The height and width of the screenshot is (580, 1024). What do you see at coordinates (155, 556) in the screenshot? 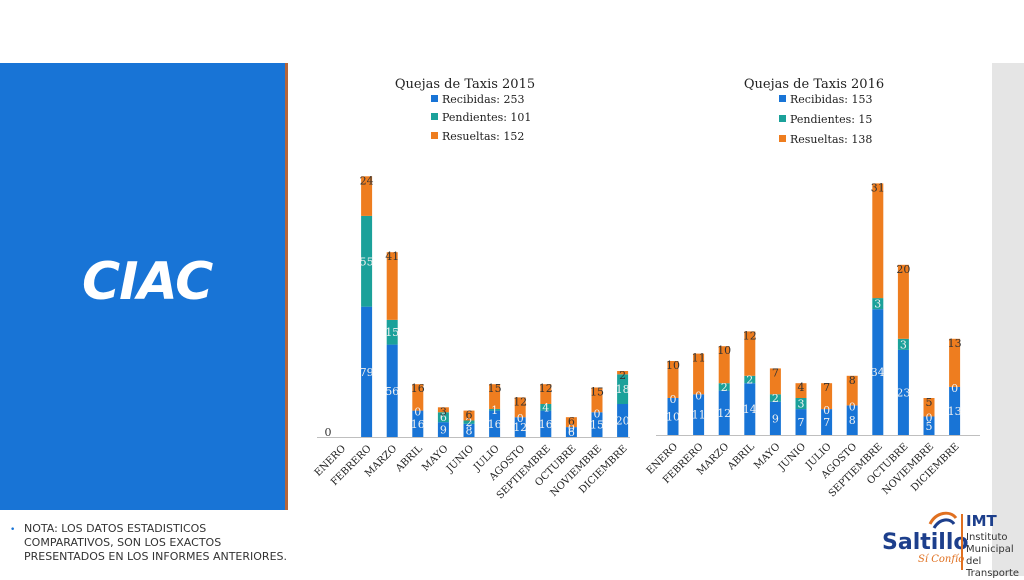
I see `footnote-line-3: PRESENTADOS EN LOS INFORMES ANTERIORES.` at bounding box center [155, 556].